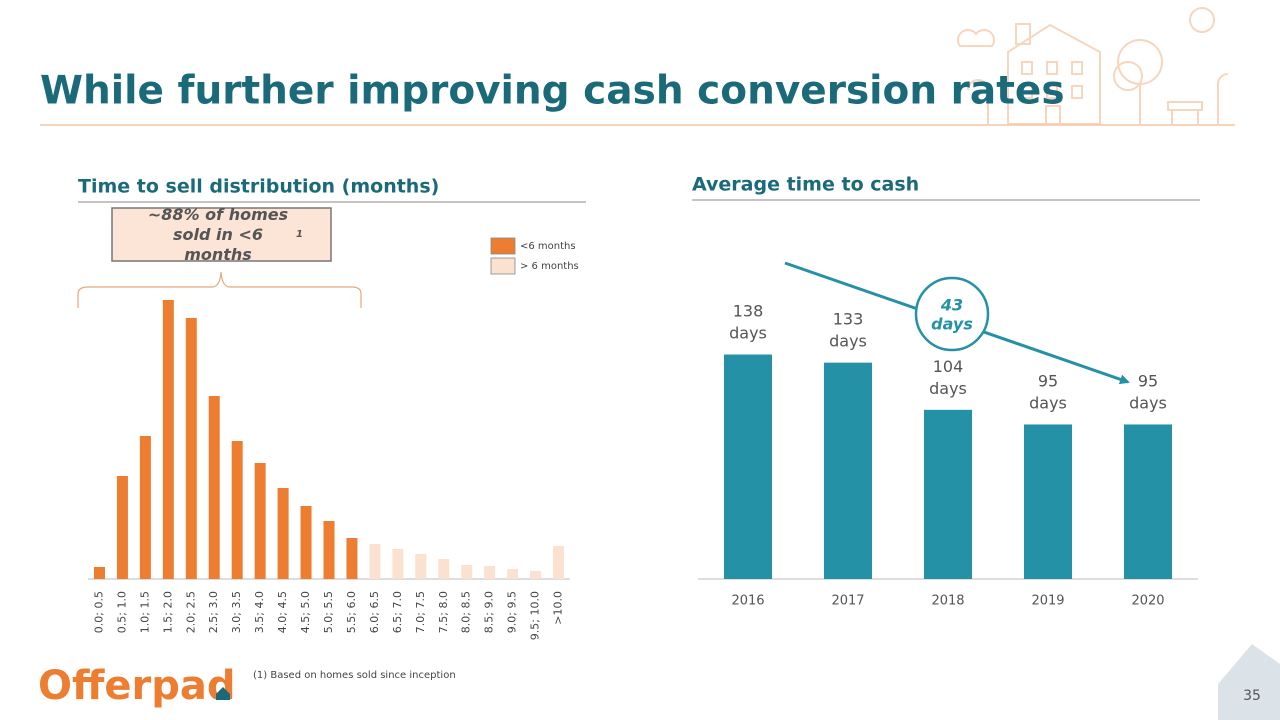 This screenshot has height=720, width=1280. Describe the element at coordinates (948, 376) in the screenshot. I see `value-label: 104 days` at that location.